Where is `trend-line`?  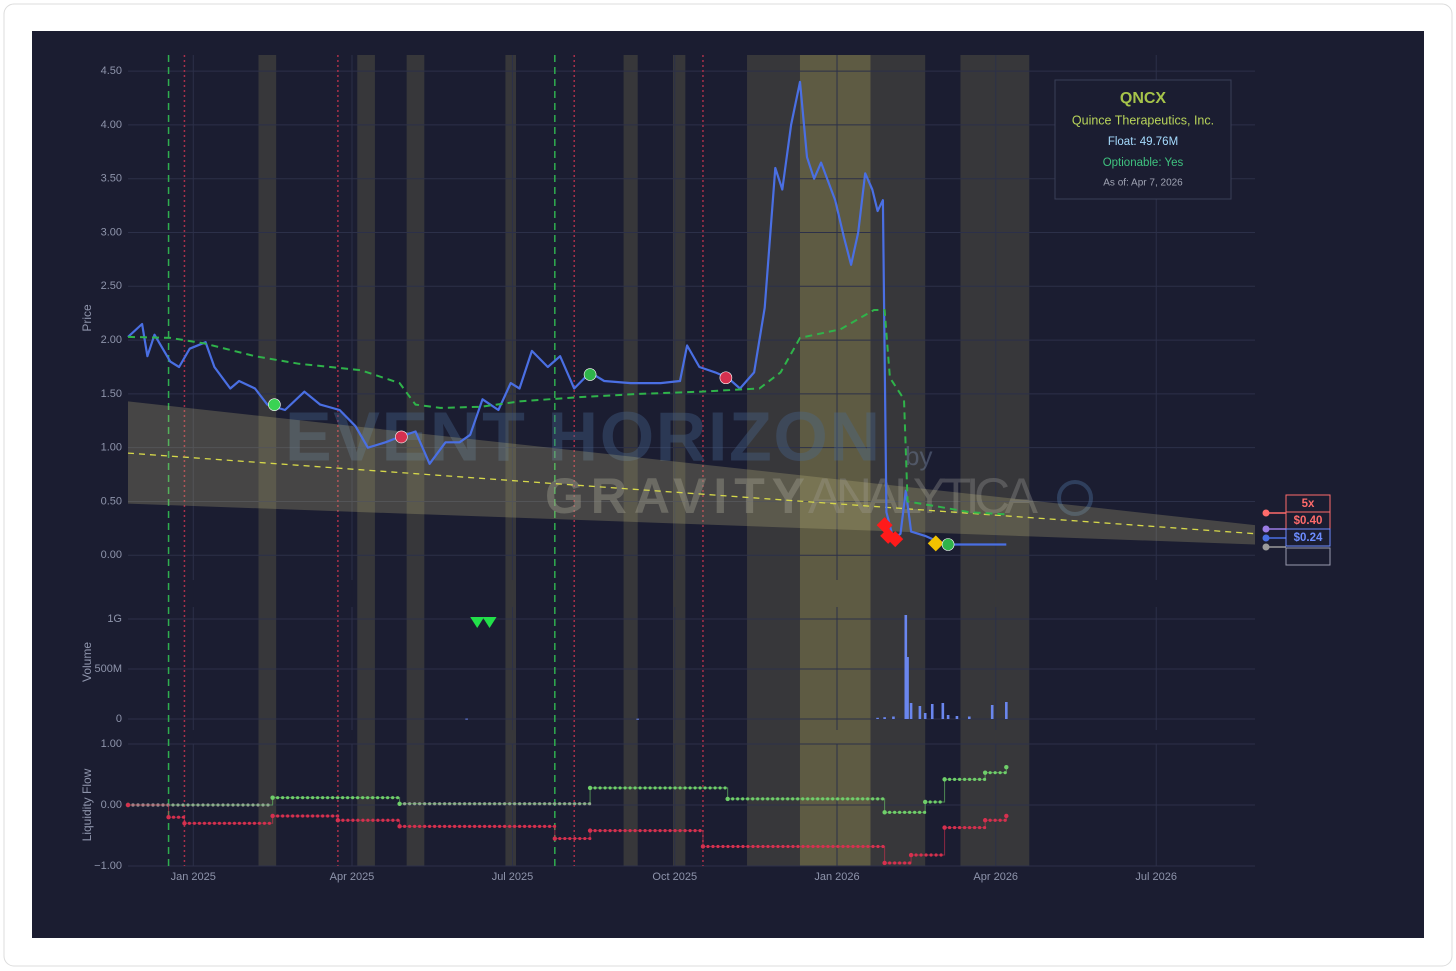 trend-line is located at coordinates (691, 493).